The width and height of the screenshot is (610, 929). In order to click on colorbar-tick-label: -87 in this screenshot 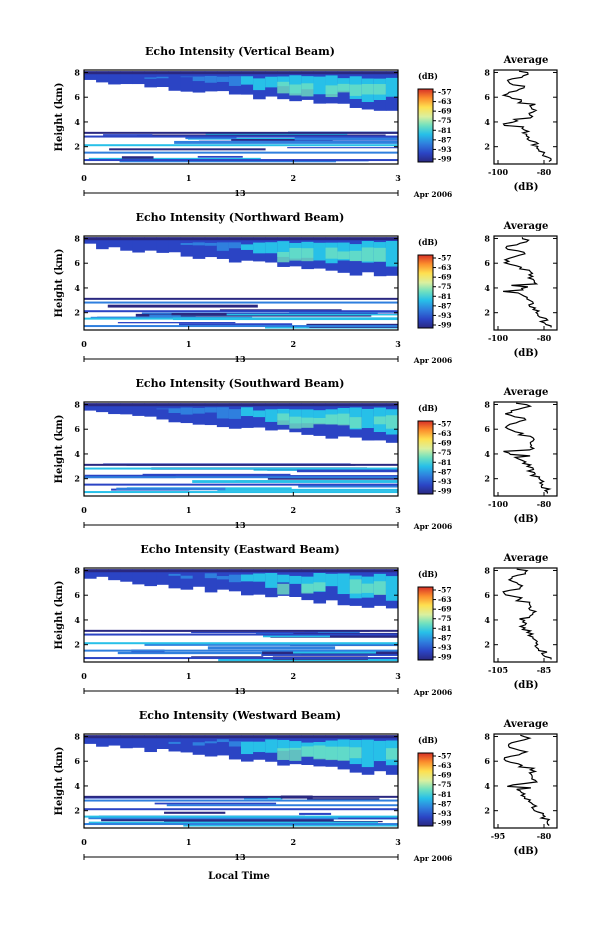, I will do `click(445, 803)`.